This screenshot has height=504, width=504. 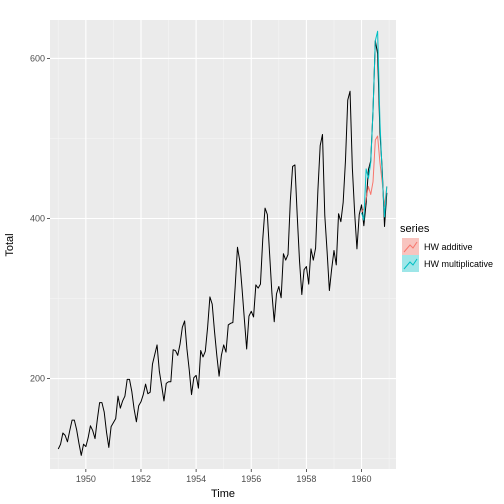 I want to click on y-tick-labels: 200 400 600, so click(x=37, y=218).